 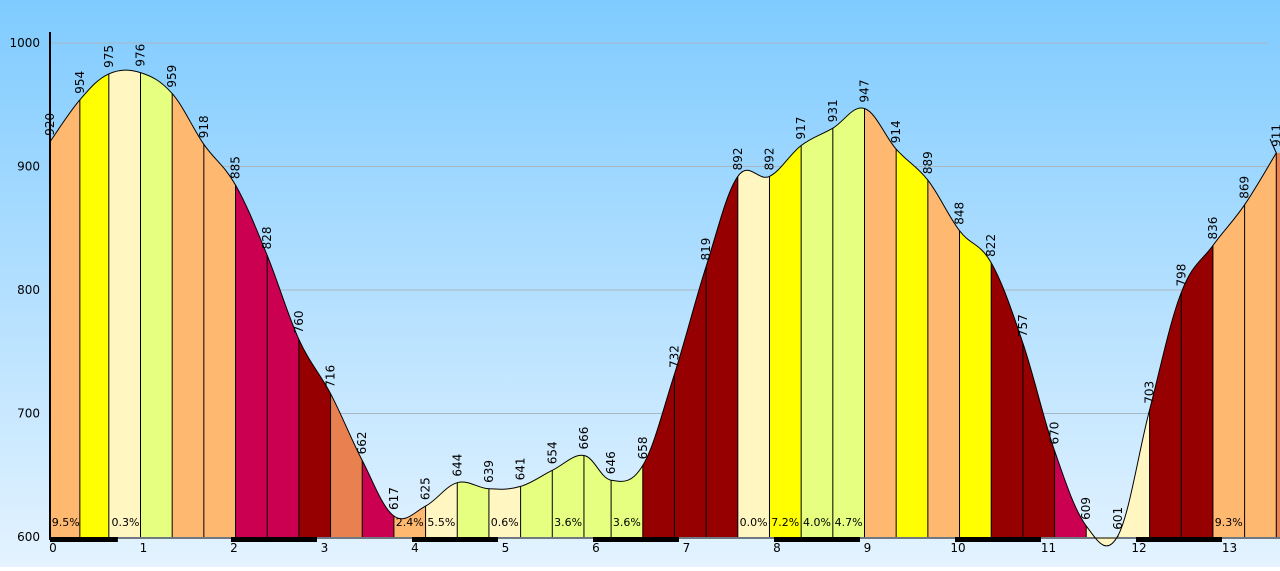 I want to click on x-tick-label: 10, so click(x=957, y=548).